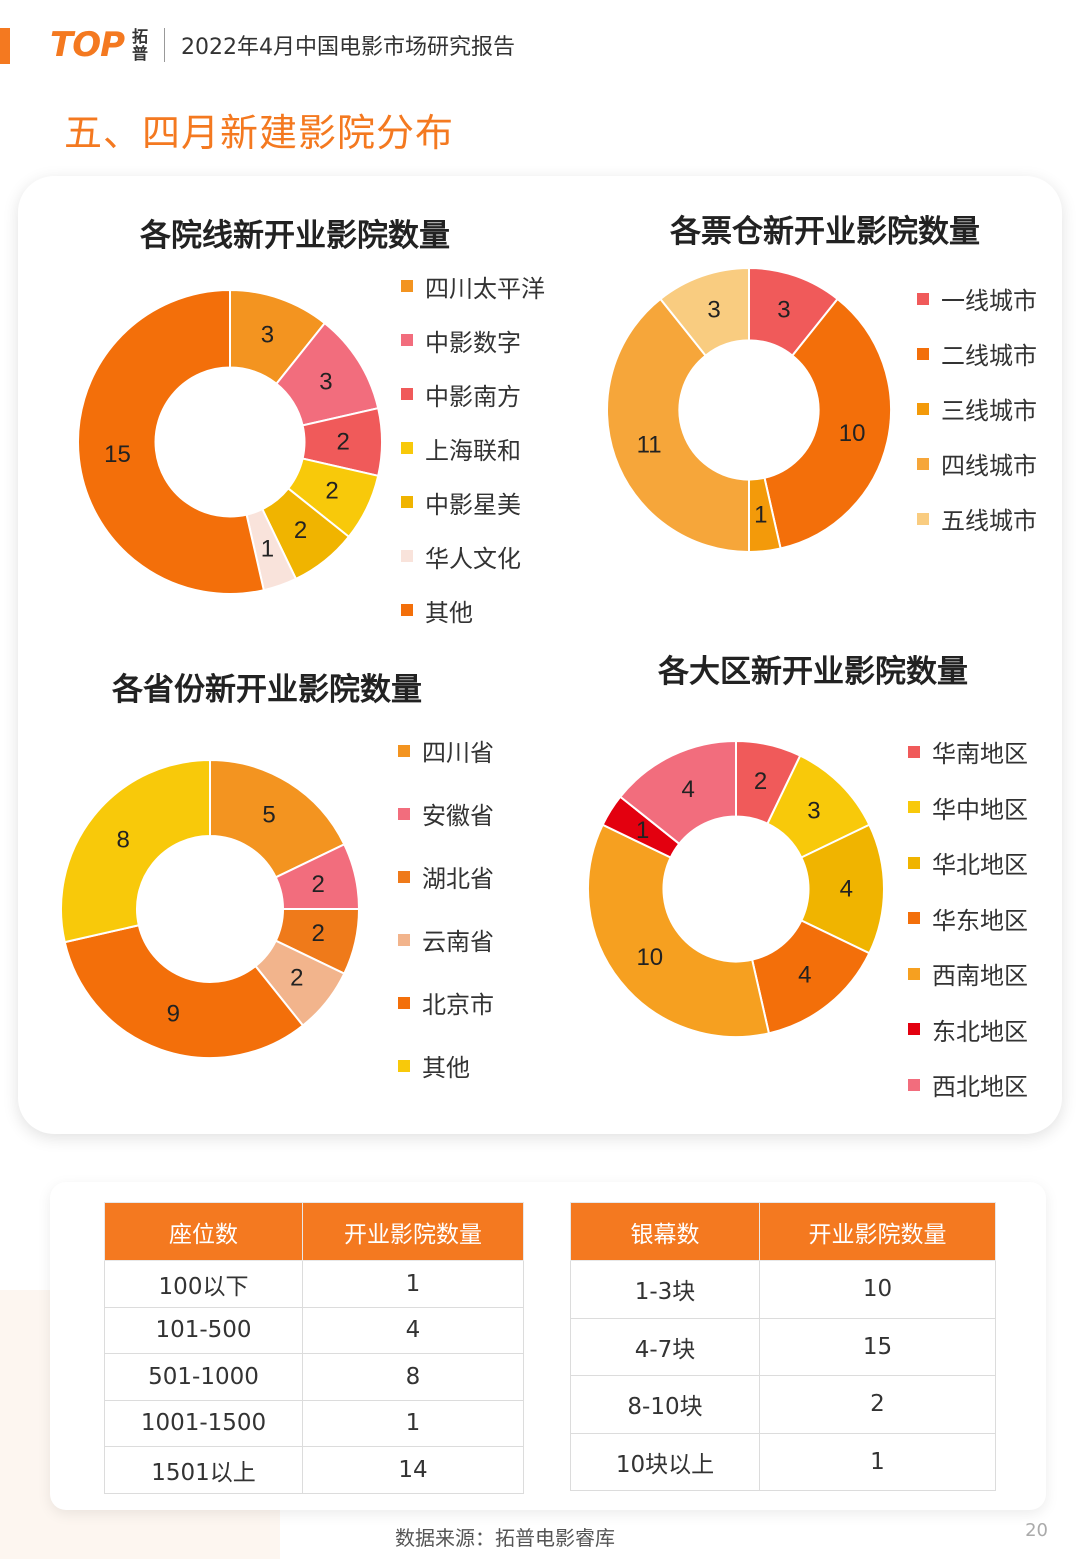 The image size is (1080, 1559). Describe the element at coordinates (665, 1231) in the screenshot. I see `table-header-cell: 银幕数` at that location.